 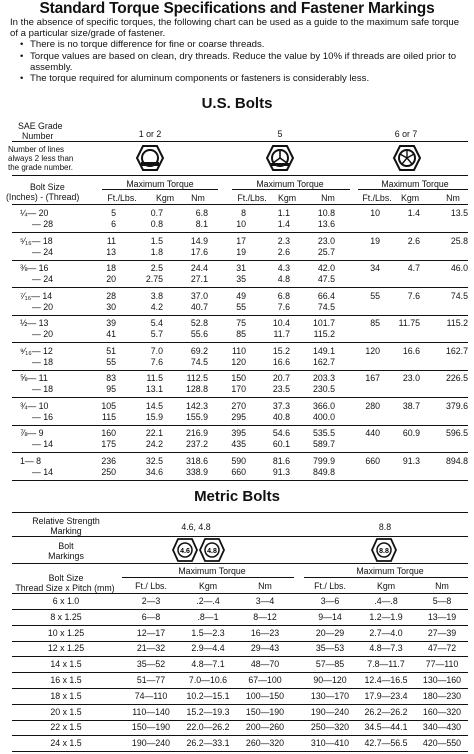 What do you see at coordinates (281, 323) in the screenshot?
I see `torque-value-cell: 10.4` at bounding box center [281, 323].